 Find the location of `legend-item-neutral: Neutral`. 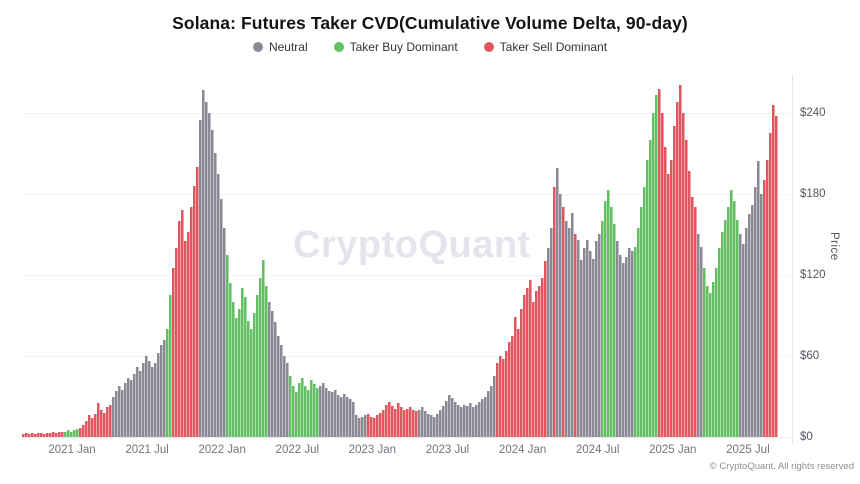

legend-item-neutral: Neutral is located at coordinates (280, 47).